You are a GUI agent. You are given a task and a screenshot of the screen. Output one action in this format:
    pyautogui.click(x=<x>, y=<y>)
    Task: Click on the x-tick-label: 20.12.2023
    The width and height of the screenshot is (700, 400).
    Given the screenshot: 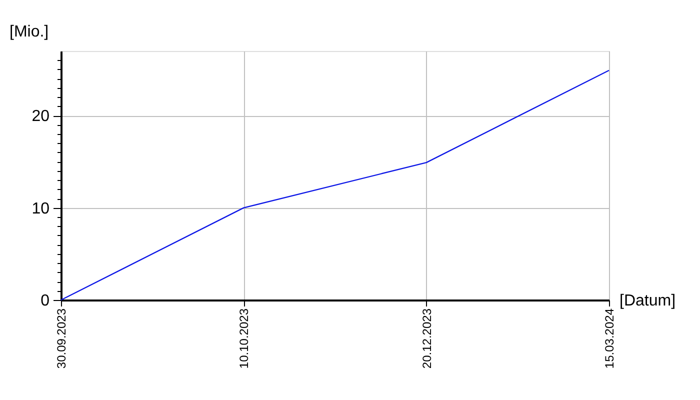 What is the action you would take?
    pyautogui.click(x=427, y=338)
    